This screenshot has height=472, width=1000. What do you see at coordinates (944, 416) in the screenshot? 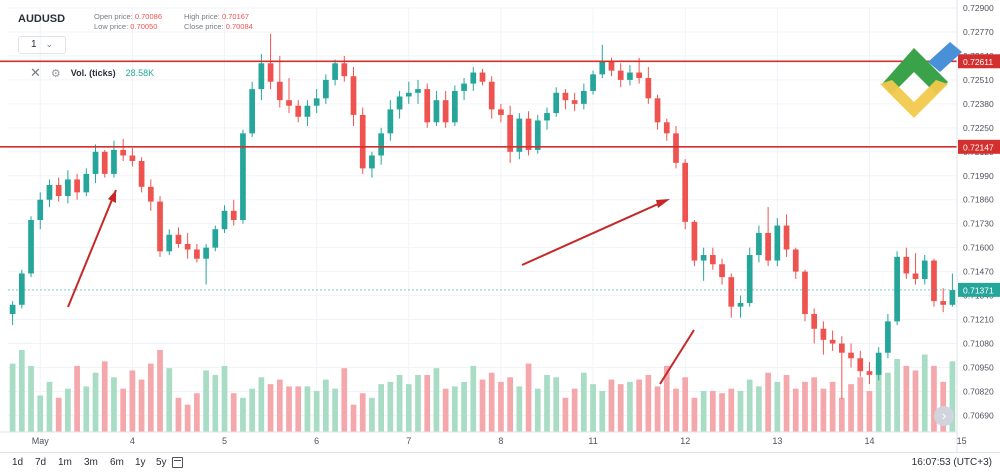
I see `chevron-right-icon: ›` at bounding box center [944, 416].